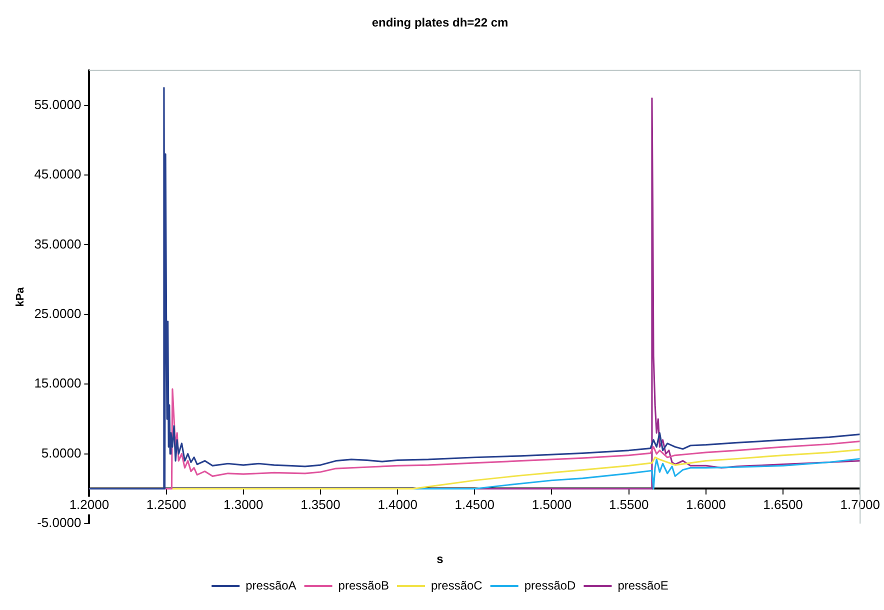 Image resolution: width=884 pixels, height=610 pixels. I want to click on y-tick-label: 55.0000, so click(58, 104).